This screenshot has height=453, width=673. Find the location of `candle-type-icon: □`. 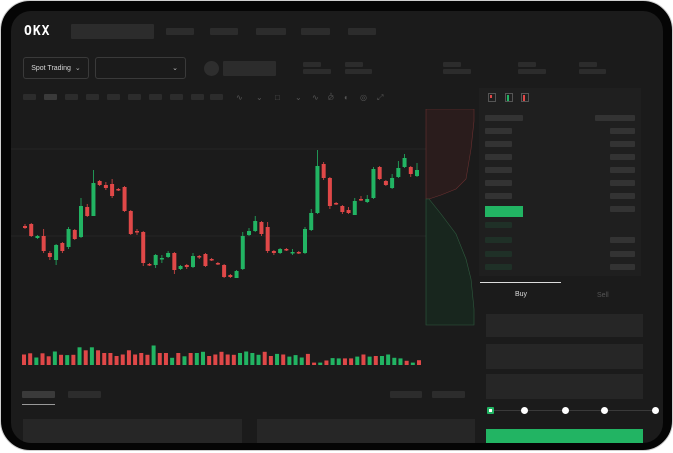

candle-type-icon: □ is located at coordinates (277, 97).